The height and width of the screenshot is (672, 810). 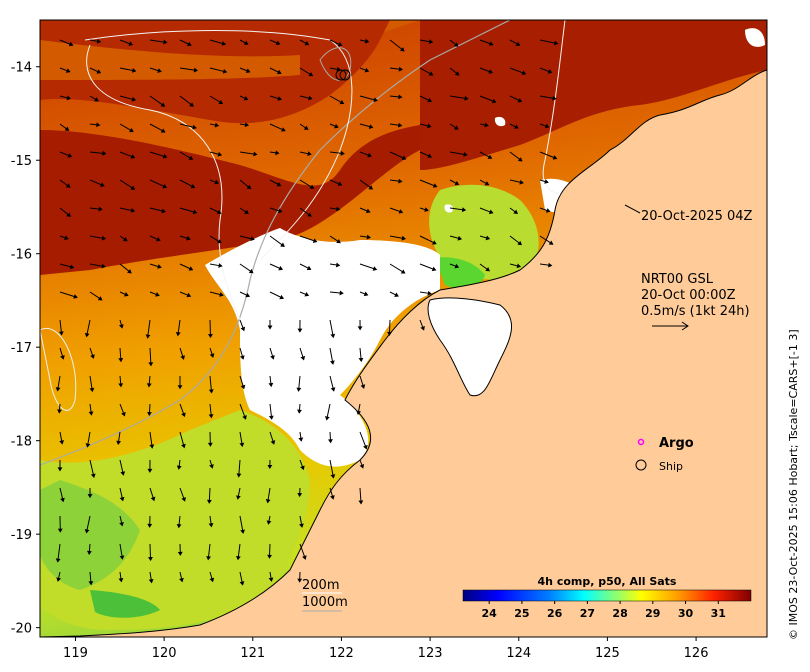 What do you see at coordinates (697, 216) in the screenshot?
I see `time-label: 20-Oct-2025 04Z` at bounding box center [697, 216].